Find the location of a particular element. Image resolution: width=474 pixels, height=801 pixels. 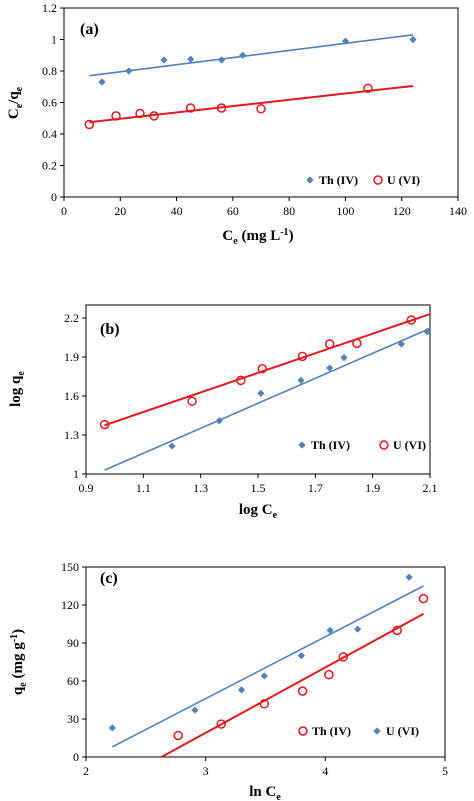

x-tick-label: 80 is located at coordinates (289, 211).